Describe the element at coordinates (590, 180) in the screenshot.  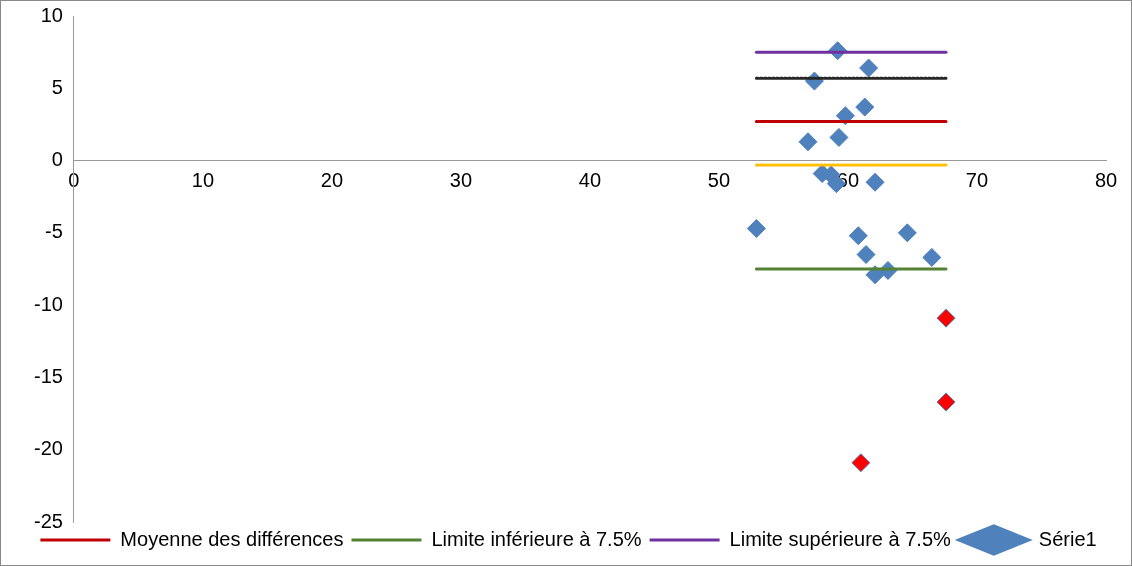
I see `x-tick-label: 40` at that location.